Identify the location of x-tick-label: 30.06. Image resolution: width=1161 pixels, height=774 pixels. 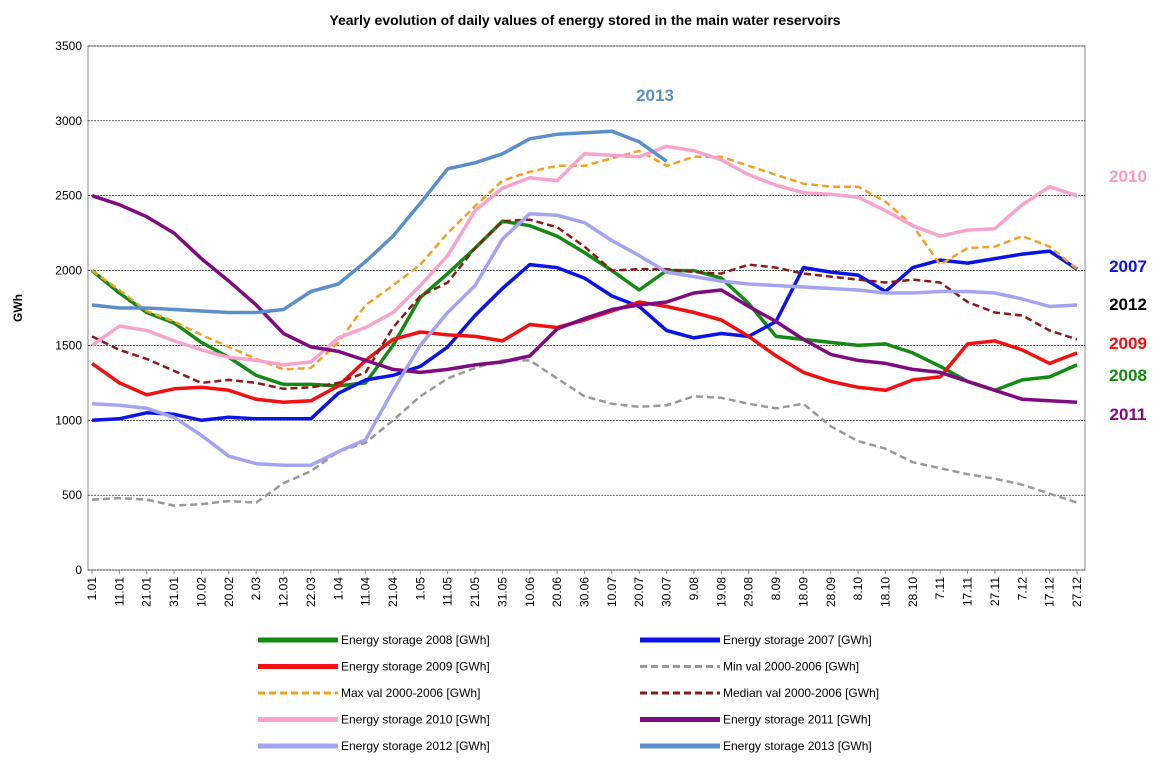
(585, 592).